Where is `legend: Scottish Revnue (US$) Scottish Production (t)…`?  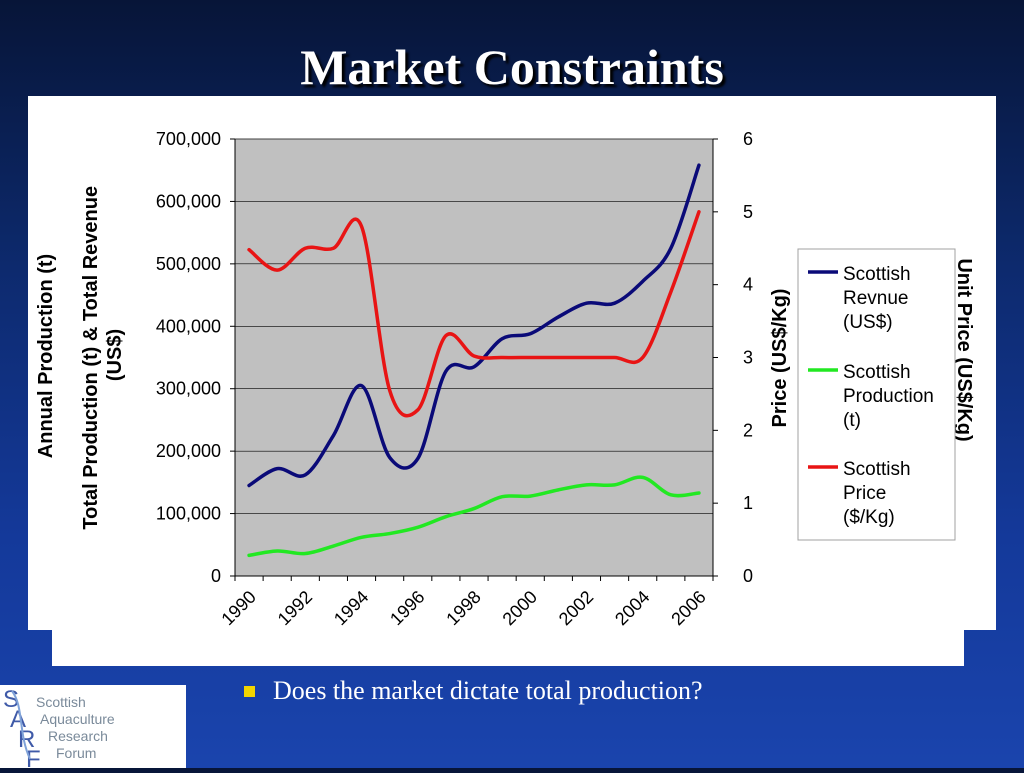 legend: Scottish Revnue (US$) Scottish Production (t)… is located at coordinates (871, 396).